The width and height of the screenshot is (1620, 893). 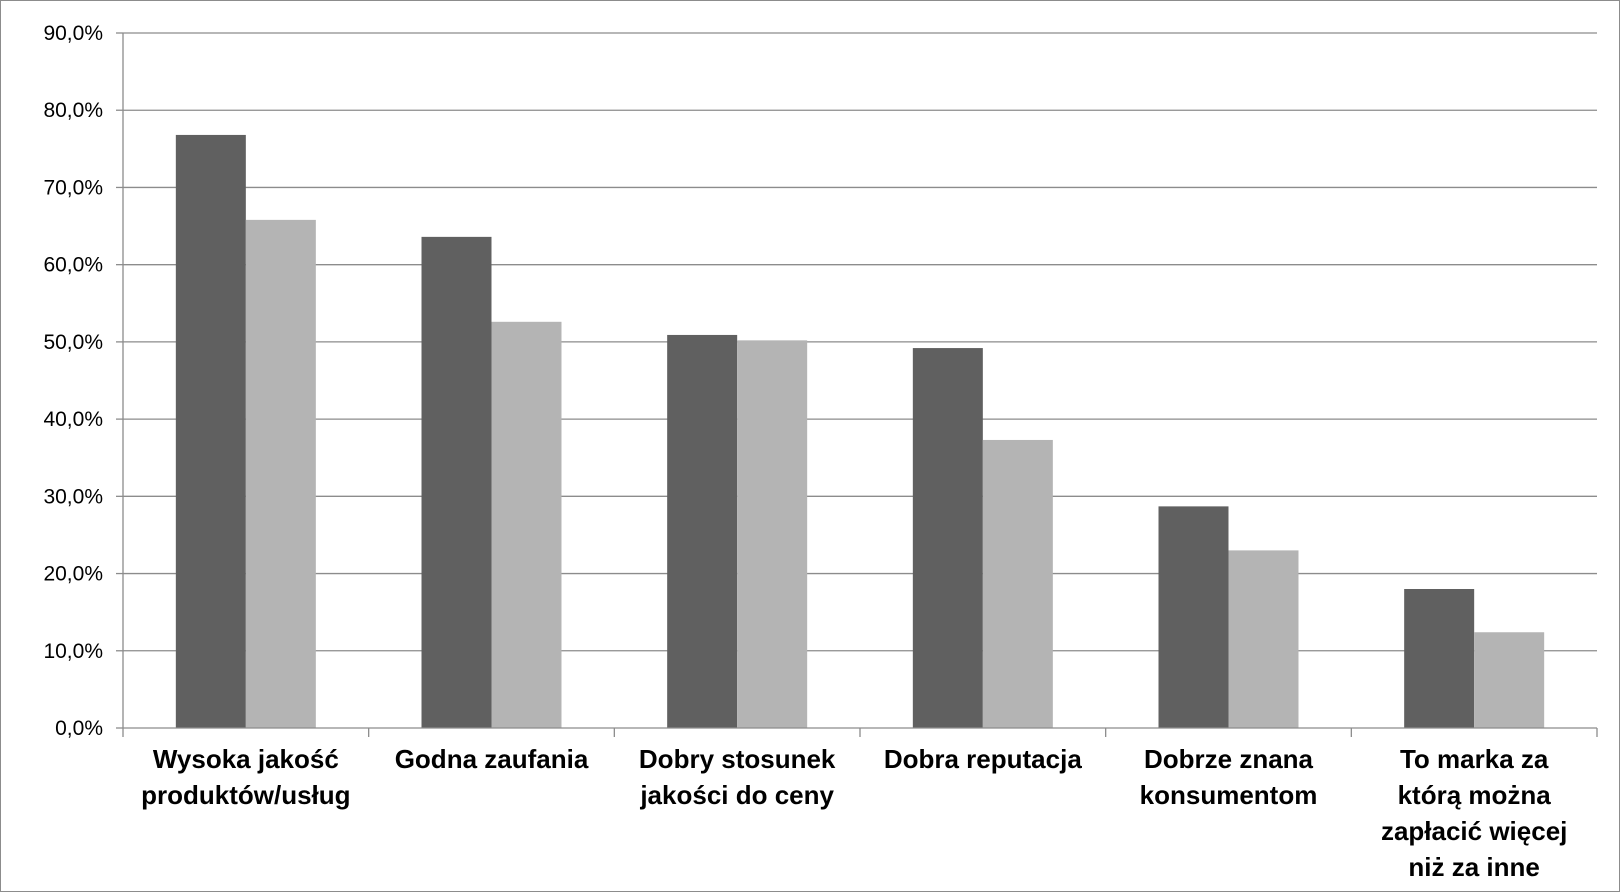 I want to click on y-axis-tick-label: 70,0%, so click(x=73, y=187).